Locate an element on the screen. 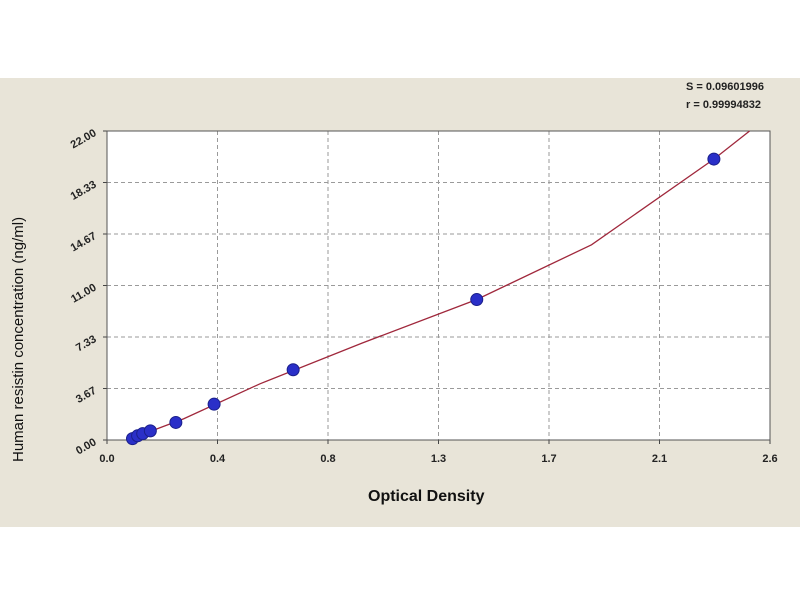 The height and width of the screenshot is (600, 800). s-statistic: S = 0.09601996 is located at coordinates (725, 87).